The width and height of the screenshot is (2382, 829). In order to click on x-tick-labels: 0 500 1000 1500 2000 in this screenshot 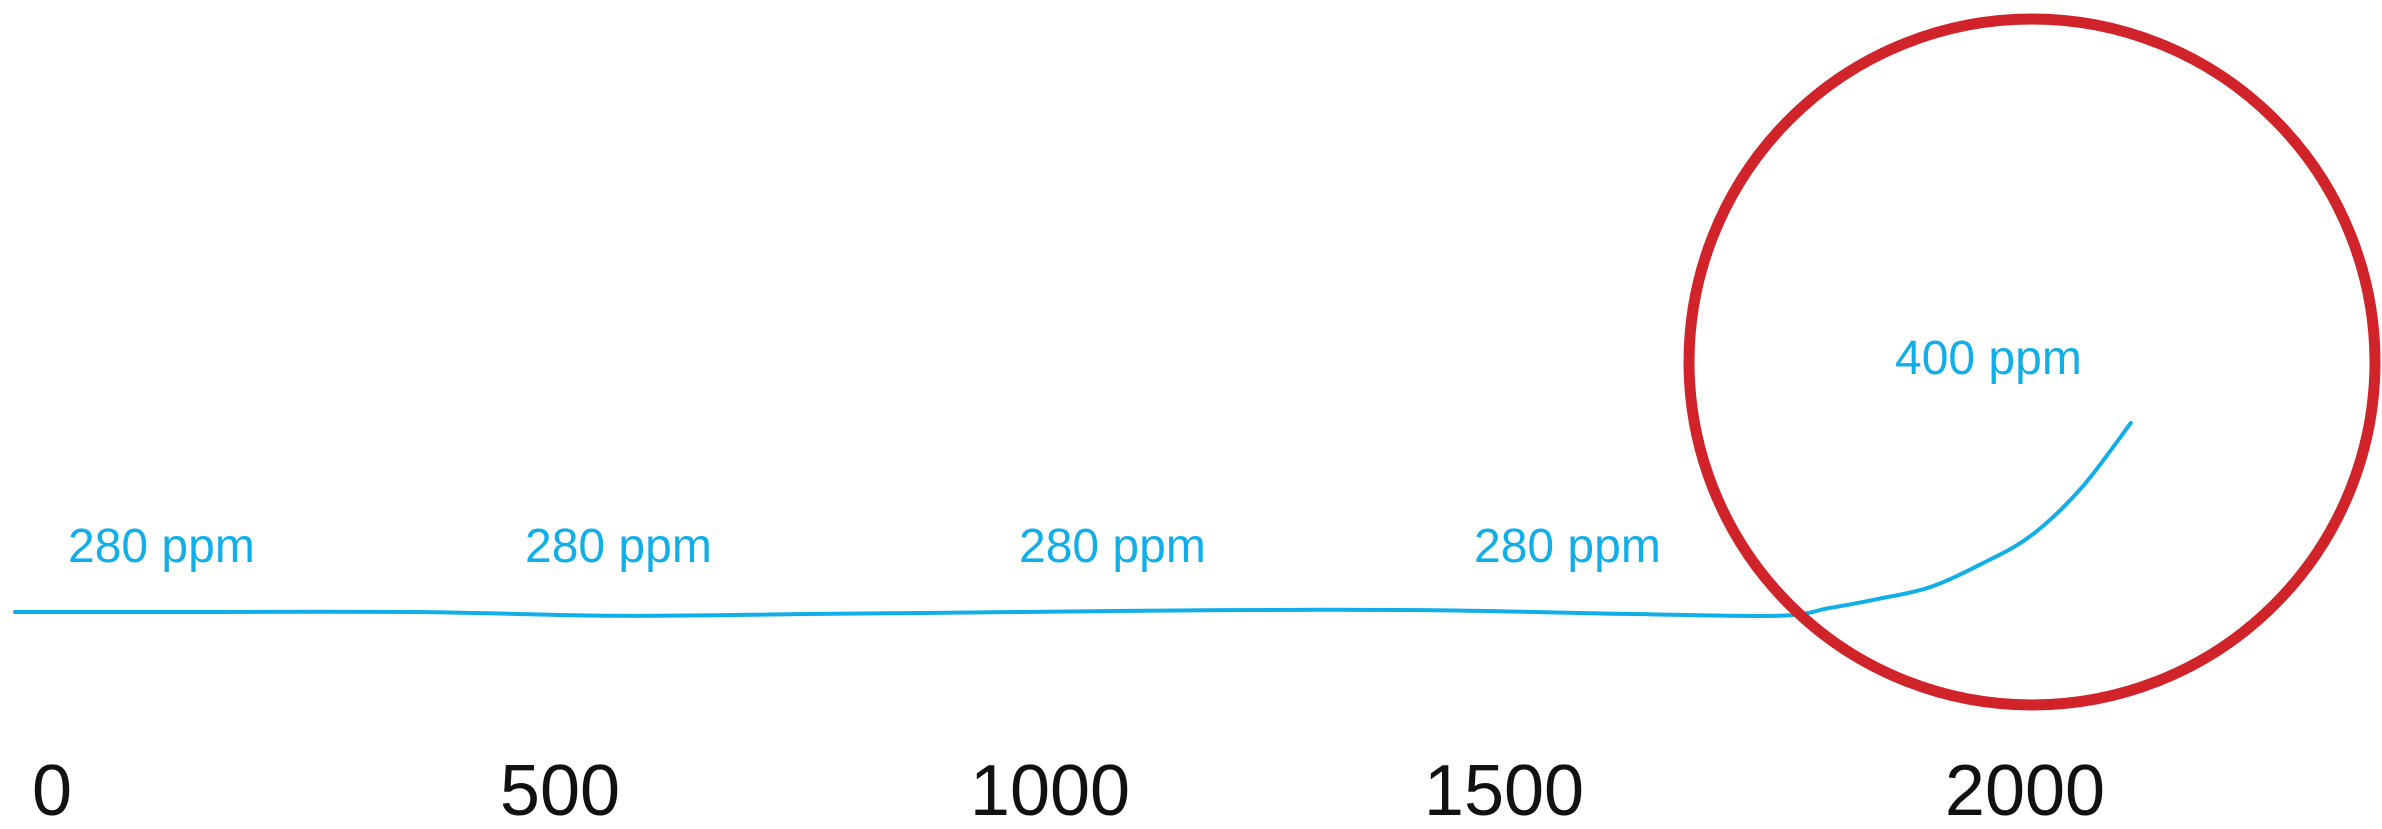, I will do `click(1068, 790)`.